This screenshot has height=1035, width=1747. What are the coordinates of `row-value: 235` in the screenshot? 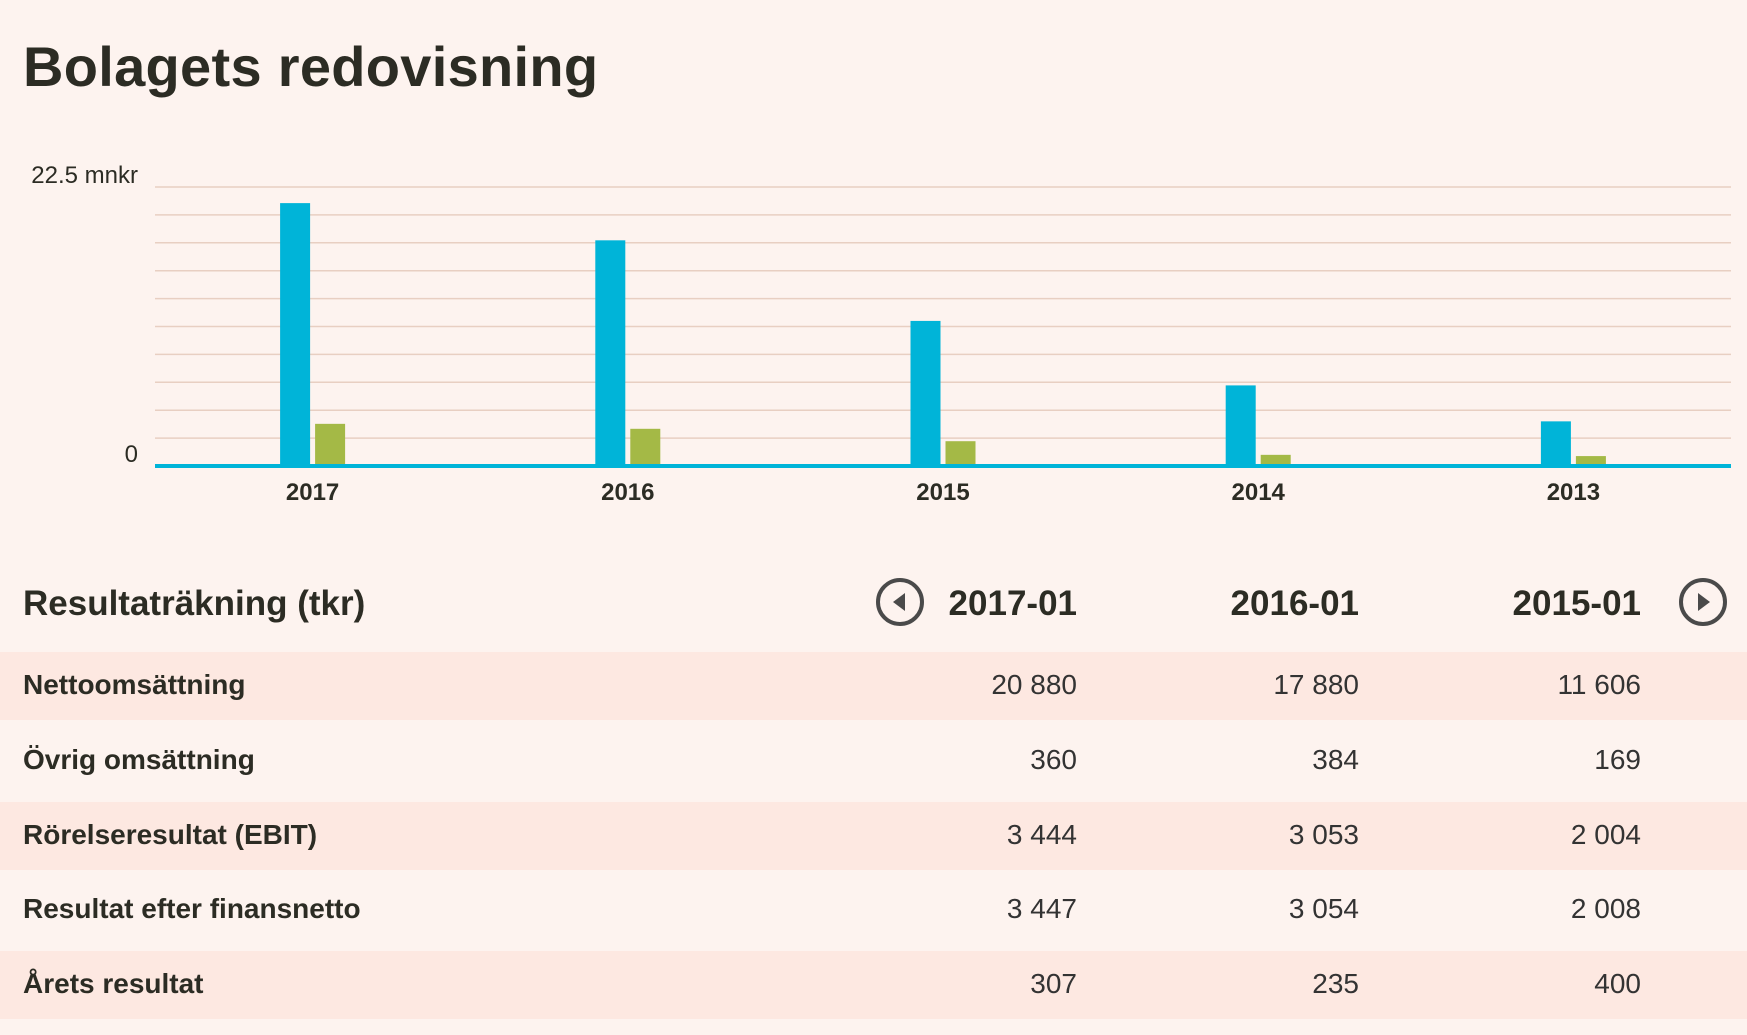 It's located at (1335, 983).